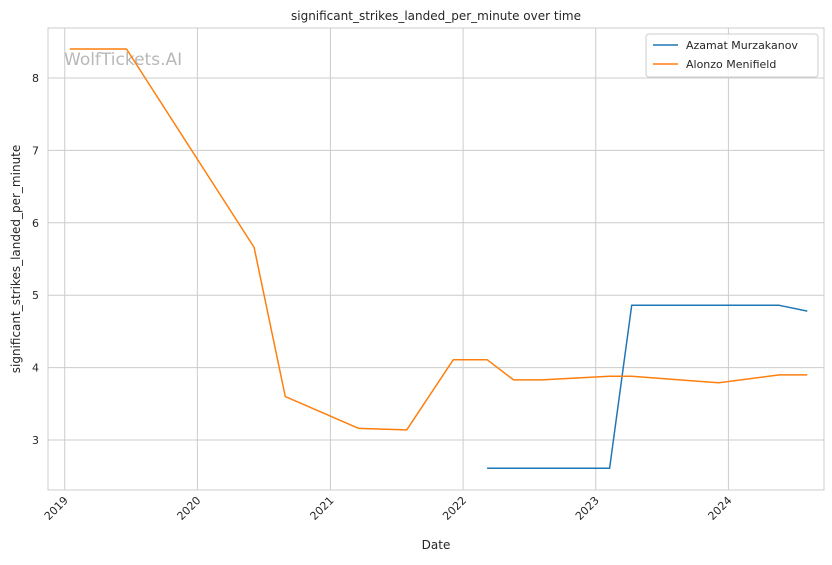 The height and width of the screenshot is (565, 832). What do you see at coordinates (720, 508) in the screenshot?
I see `x-tick-label-5: 2024` at bounding box center [720, 508].